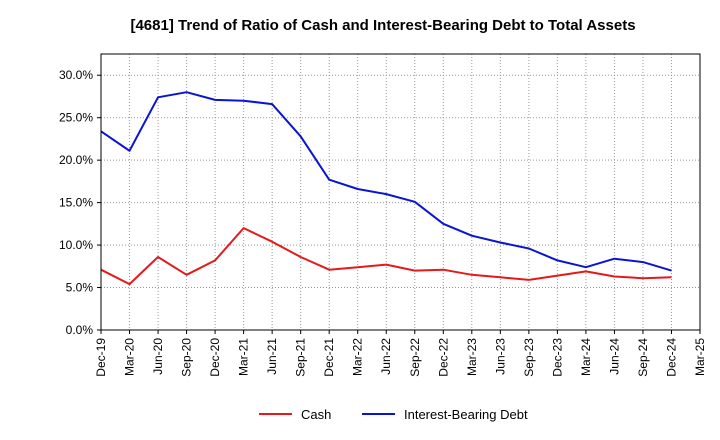  Describe the element at coordinates (614, 356) in the screenshot. I see `x-tick-label: Jun-24` at that location.